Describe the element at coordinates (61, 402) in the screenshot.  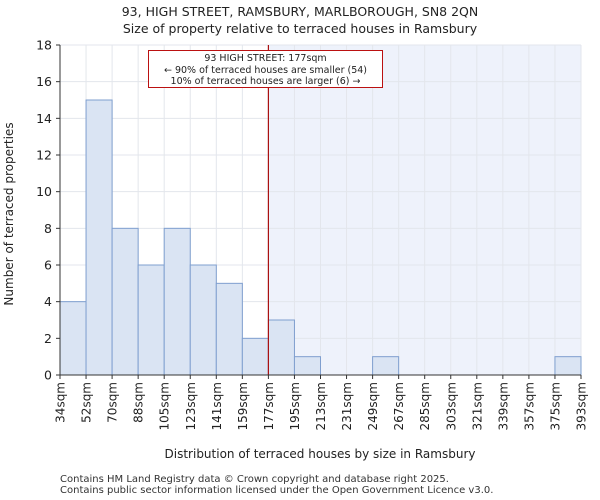
I see `x-tick-label: 34sqm` at that location.